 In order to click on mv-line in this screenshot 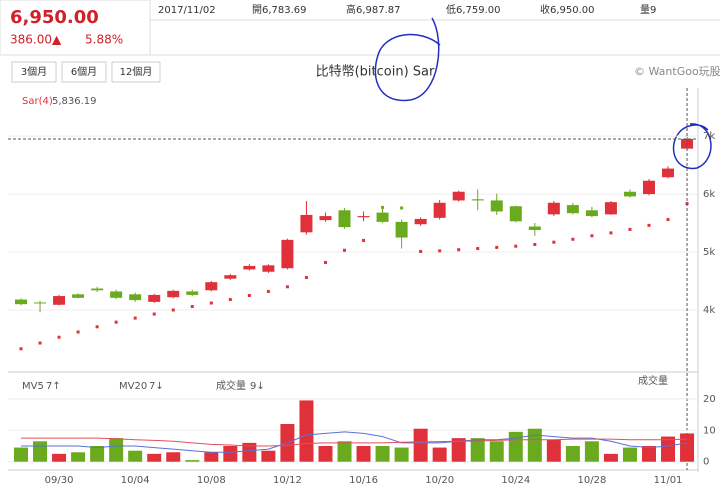, I will do `click(354, 442)`.